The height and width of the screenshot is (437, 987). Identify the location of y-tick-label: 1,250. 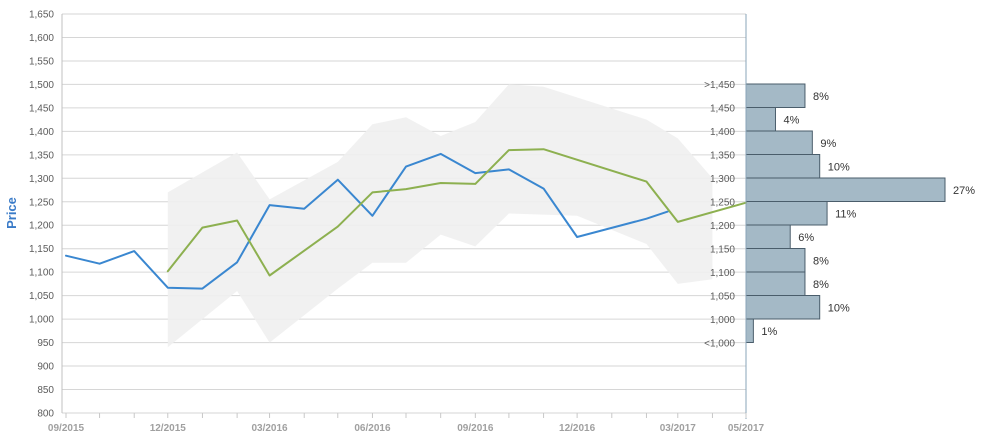
(41, 202).